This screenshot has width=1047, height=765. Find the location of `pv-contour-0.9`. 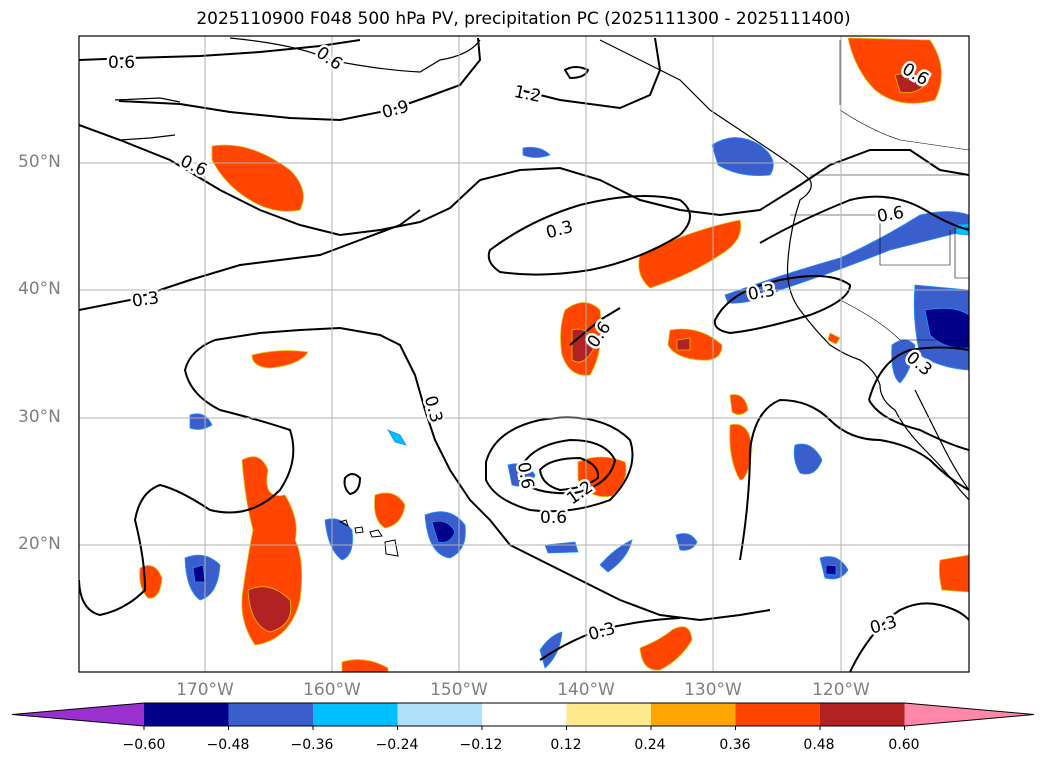

pv-contour-0.9 is located at coordinates (568, 466).